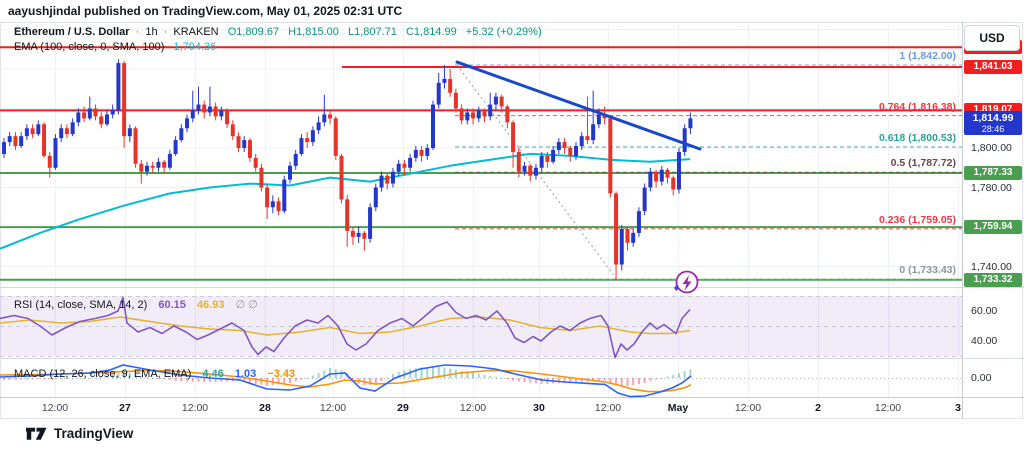  I want to click on macd-line, so click(346, 381).